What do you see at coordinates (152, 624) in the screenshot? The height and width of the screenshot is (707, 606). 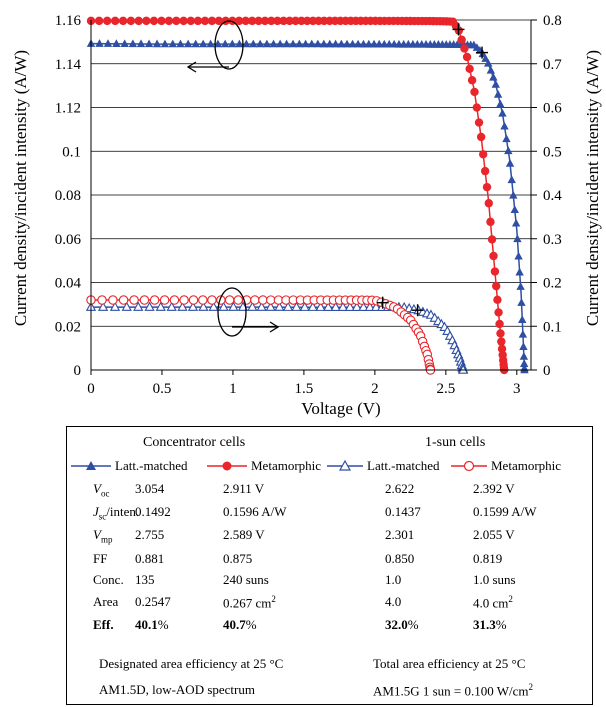 I see `table-cell: 40.1%` at bounding box center [152, 624].